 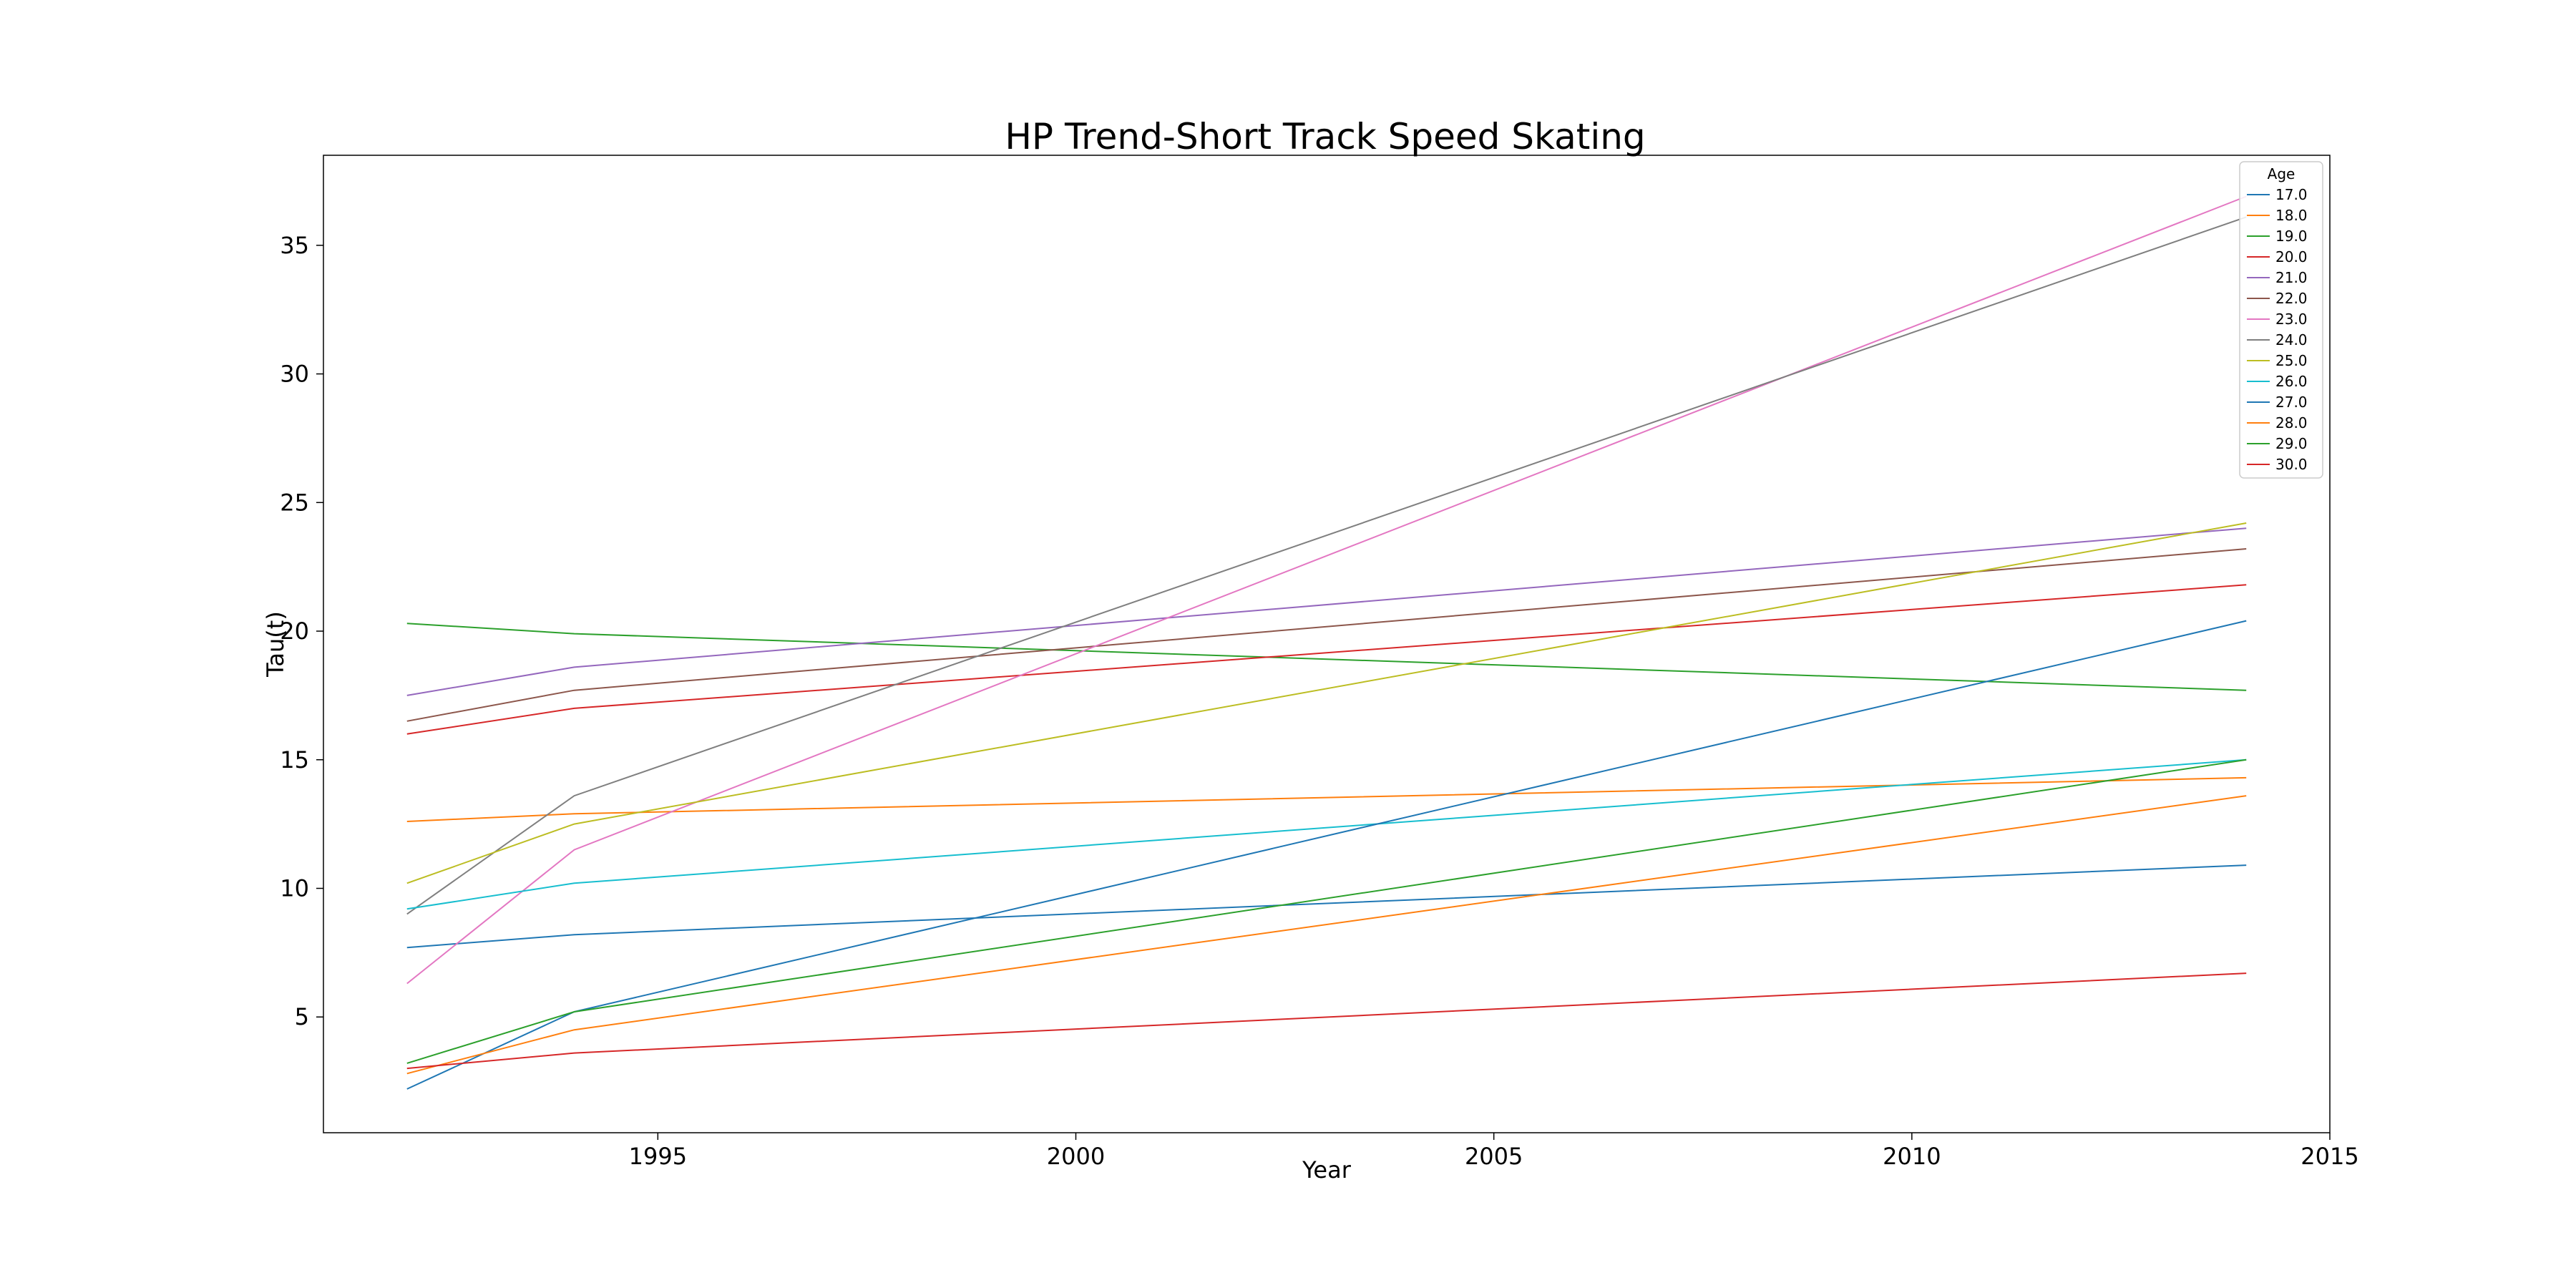 I want to click on legend-label: 29.0, so click(x=2291, y=443).